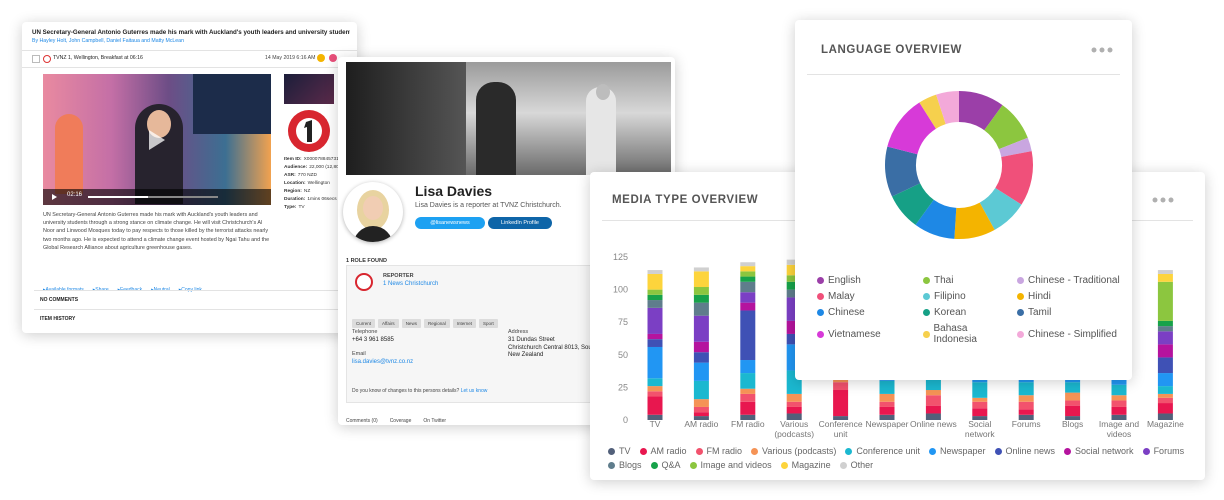  Describe the element at coordinates (1099, 451) in the screenshot. I see `legend-item: Social network` at that location.